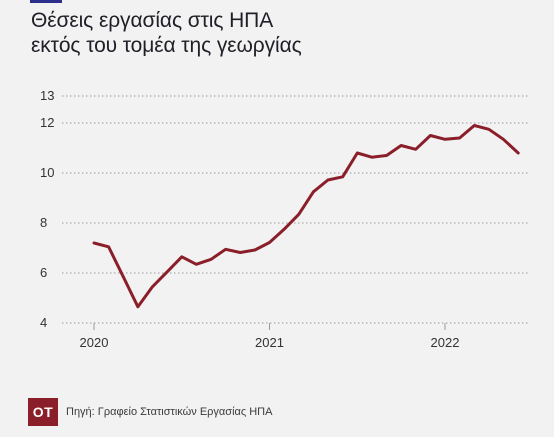 This screenshot has width=554, height=437. I want to click on x-axis-ticks, so click(269, 326).